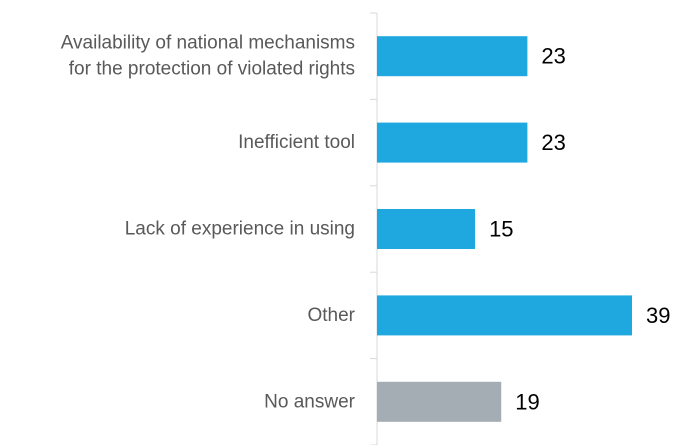 The image size is (689, 445). What do you see at coordinates (240, 229) in the screenshot?
I see `category-label: Lack of experience in using` at bounding box center [240, 229].